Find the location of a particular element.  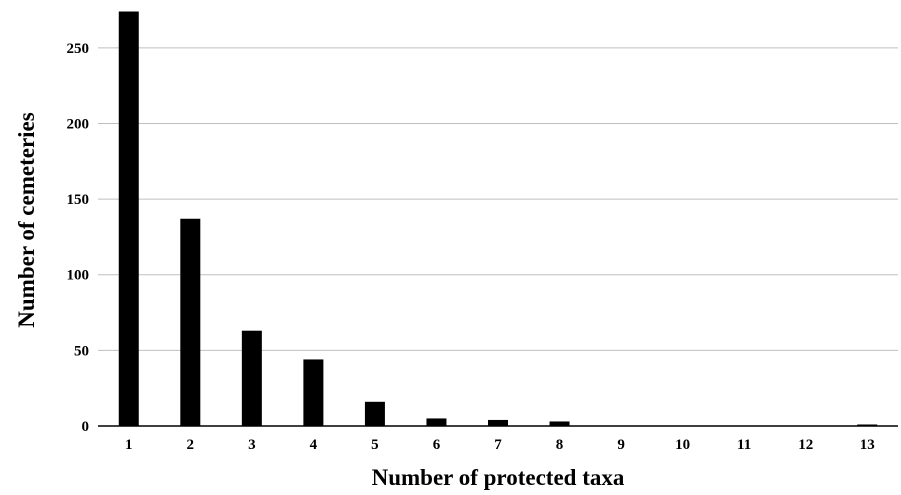

x-tick-labels: 1 2 3 4 5 6 7 8 9 10 11 12 13 is located at coordinates (500, 445).